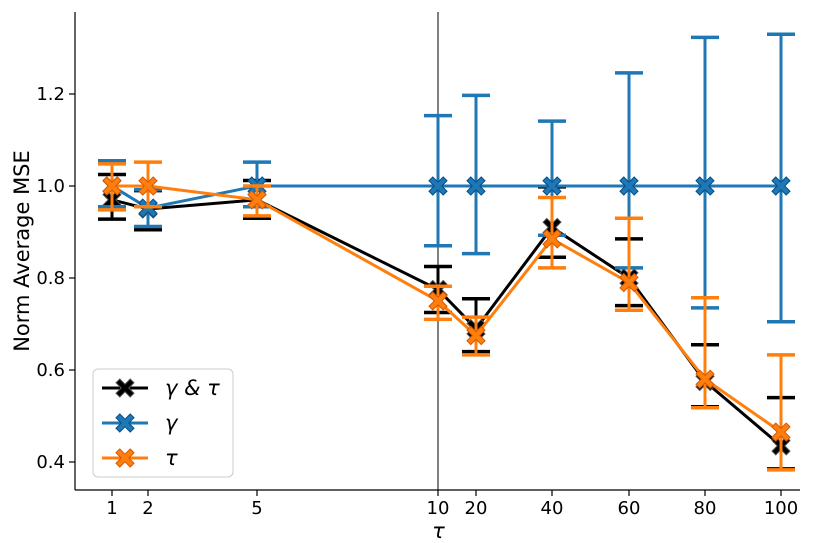 The width and height of the screenshot is (814, 543). Describe the element at coordinates (50, 462) in the screenshot. I see `y-tick-label: 0.4` at that location.